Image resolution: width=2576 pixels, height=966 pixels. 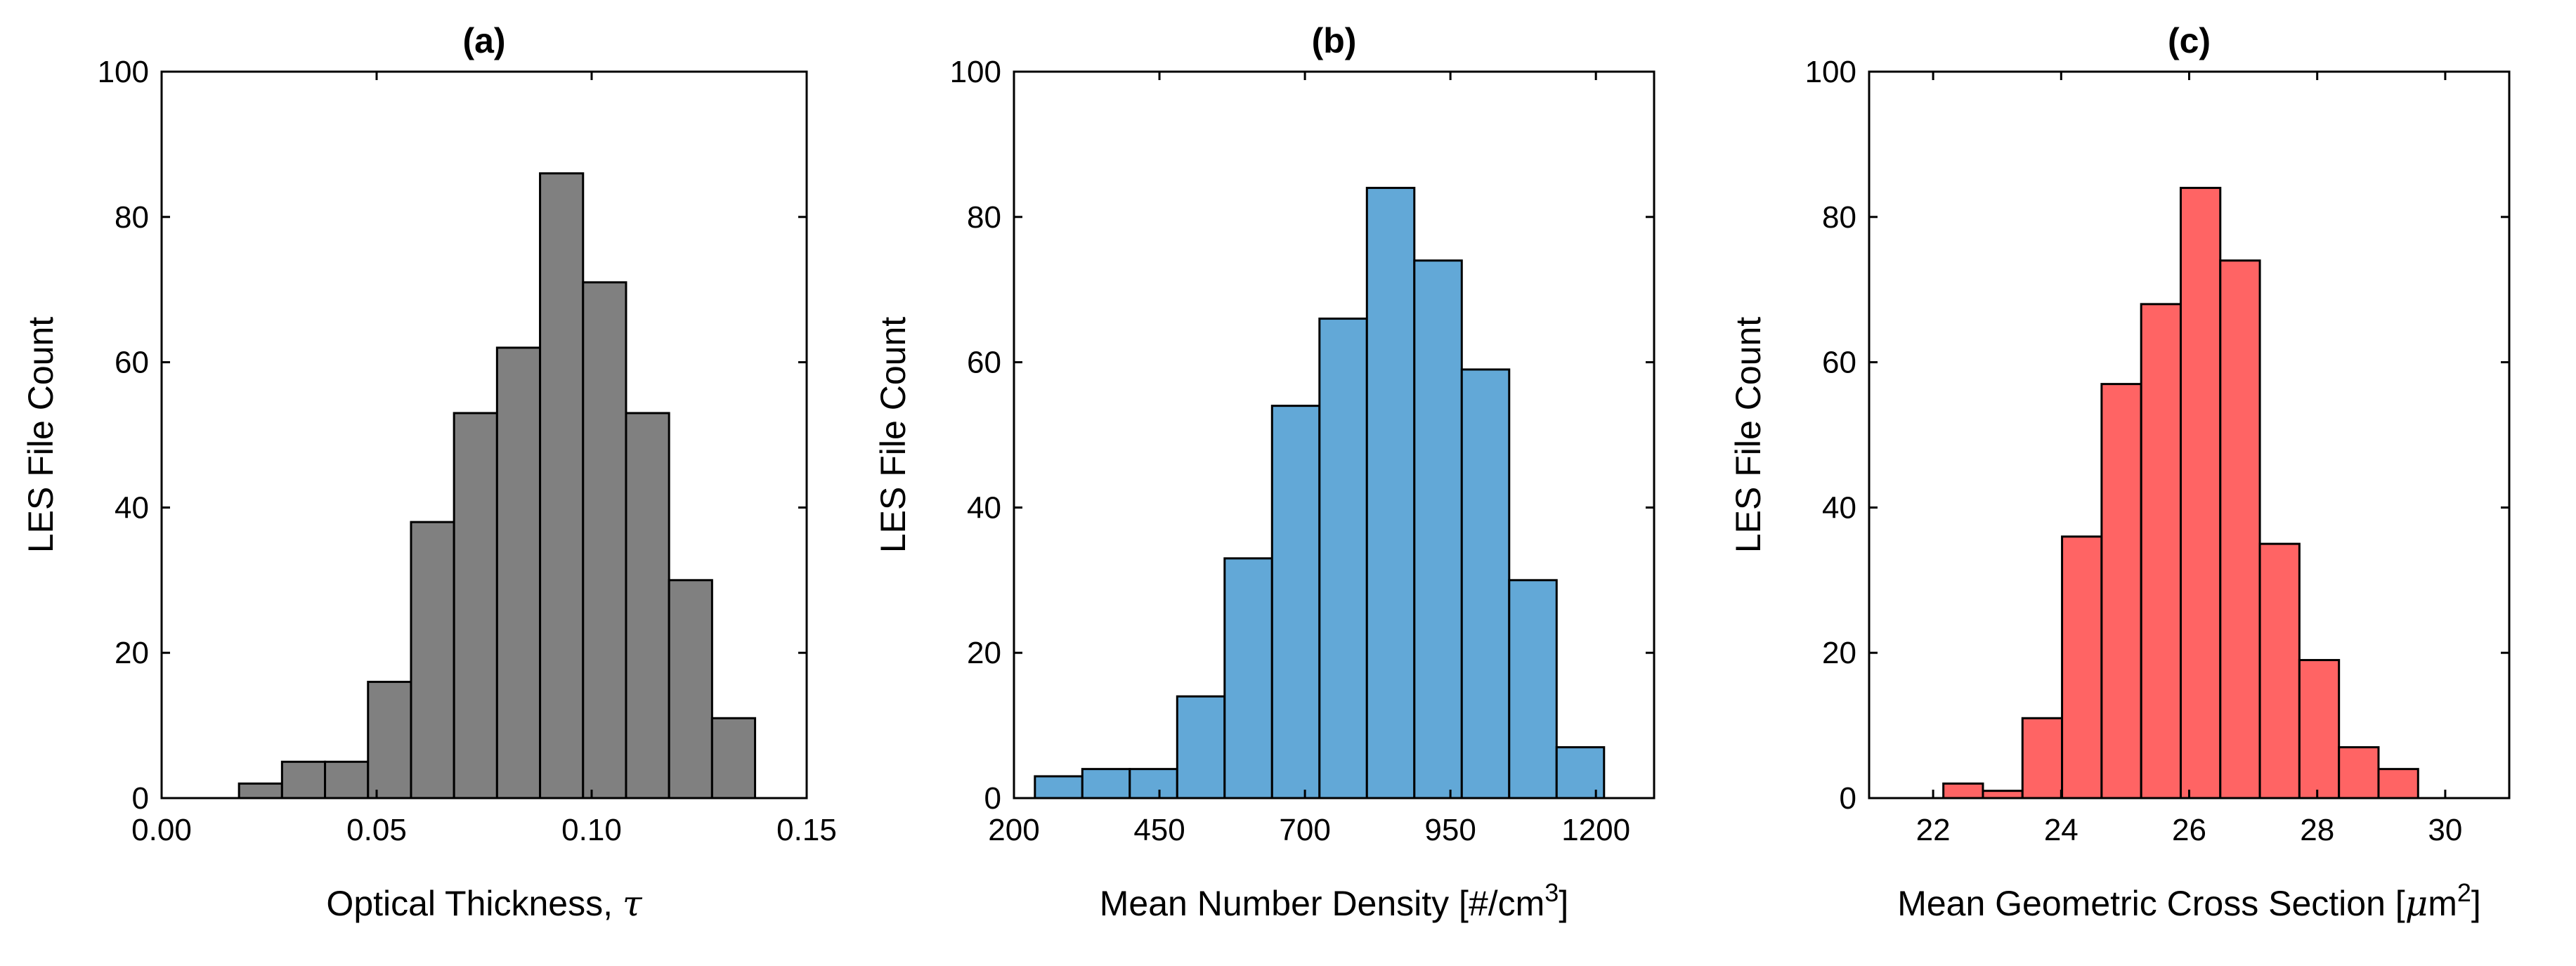 I want to click on x-tick-label: 700, so click(x=1304, y=830).